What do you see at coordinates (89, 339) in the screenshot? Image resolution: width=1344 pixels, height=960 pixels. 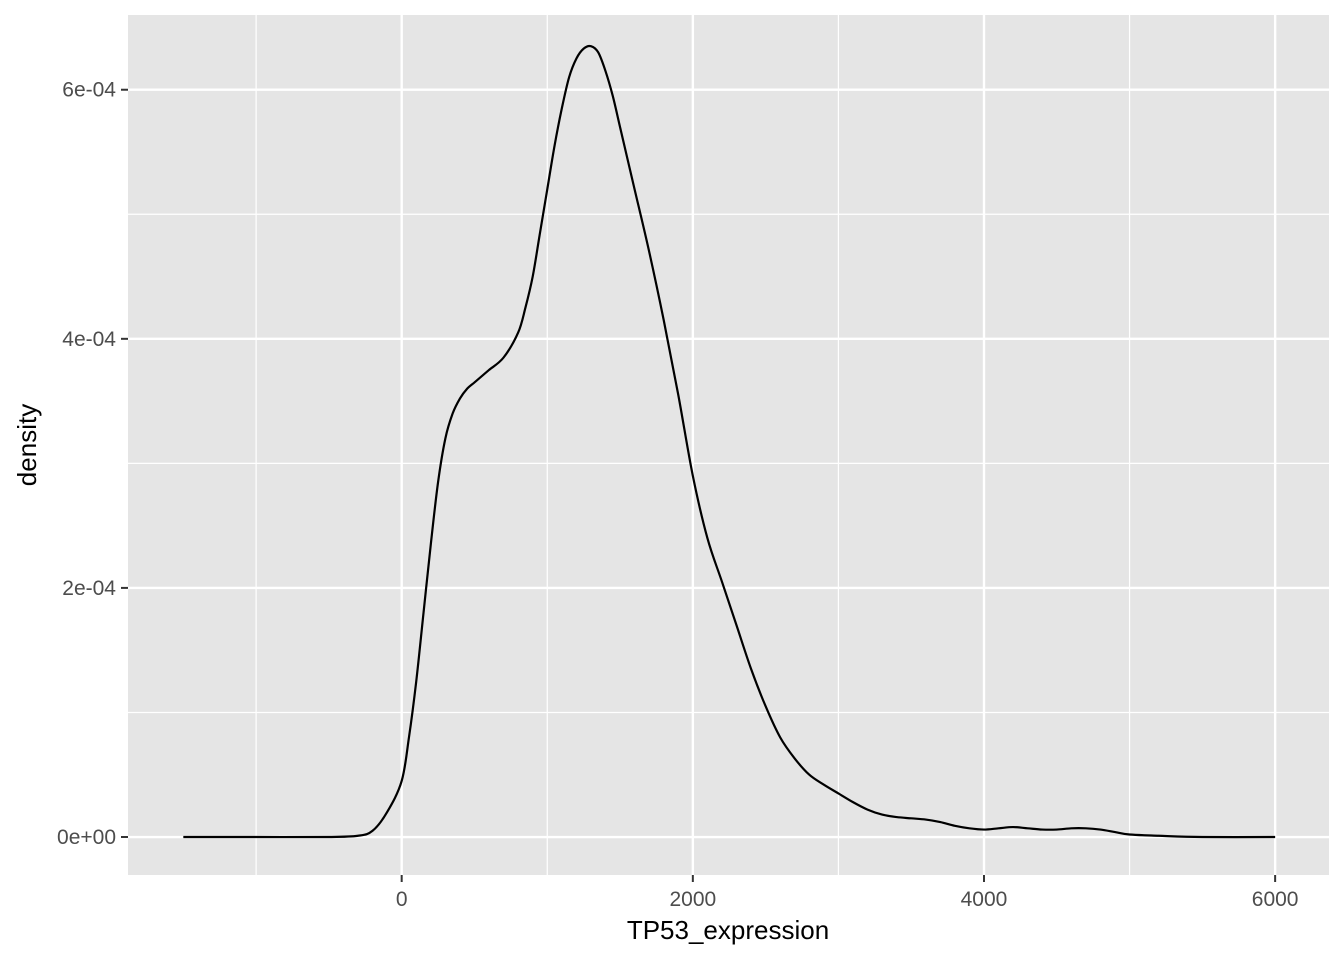 I see `y-tick-label: 4e-04` at bounding box center [89, 339].